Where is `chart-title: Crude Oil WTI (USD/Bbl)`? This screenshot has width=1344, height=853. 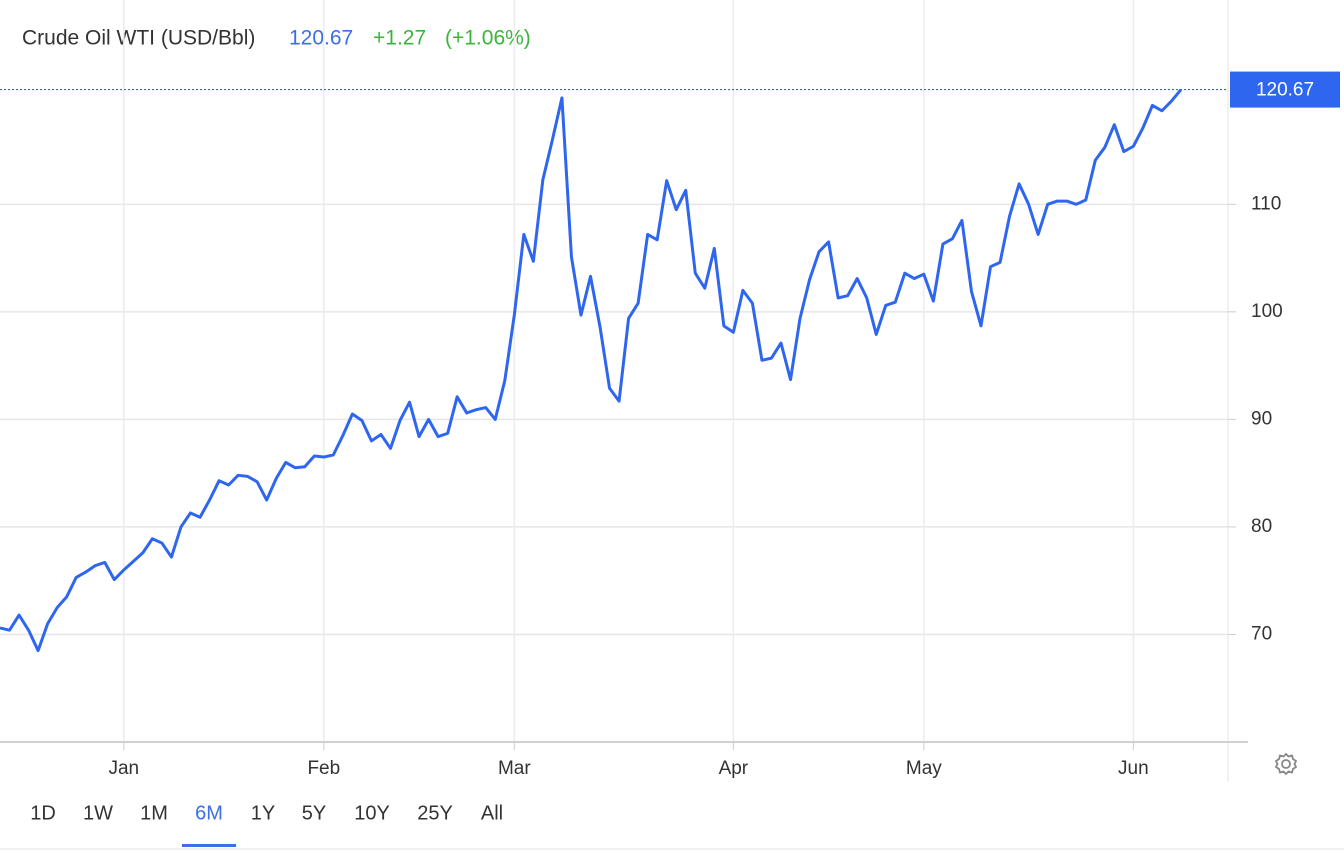
chart-title: Crude Oil WTI (USD/Bbl) is located at coordinates (138, 38).